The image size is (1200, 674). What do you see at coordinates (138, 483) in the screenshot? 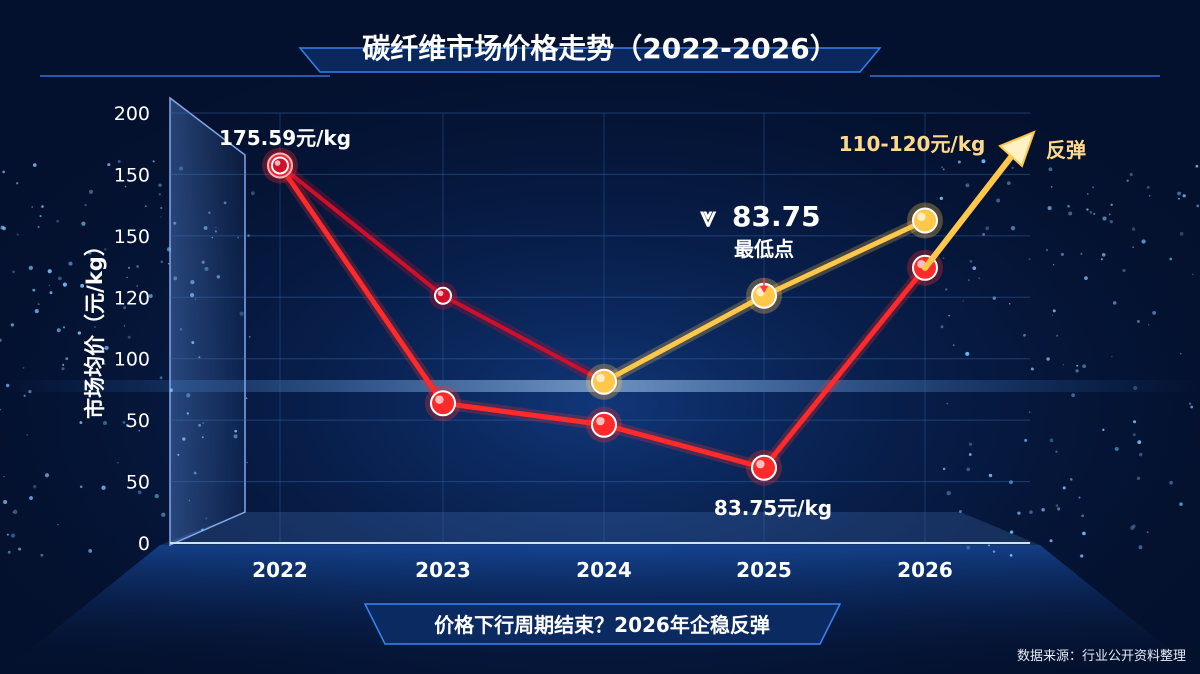
I see `y-tick-label: 50` at bounding box center [138, 483].